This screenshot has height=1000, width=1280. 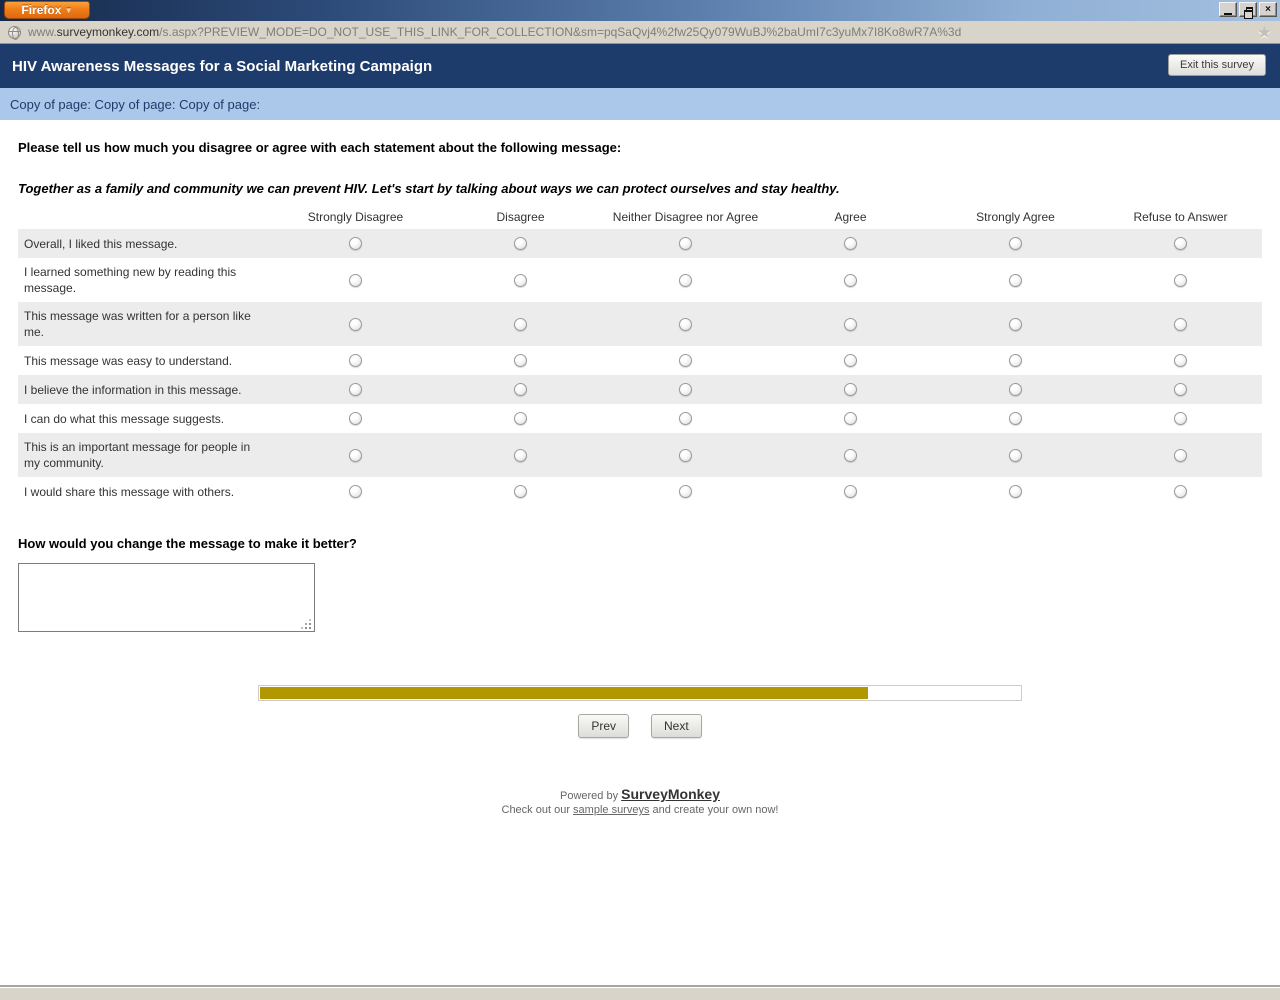 I want to click on radio-row0-col5, so click(x=1180, y=243).